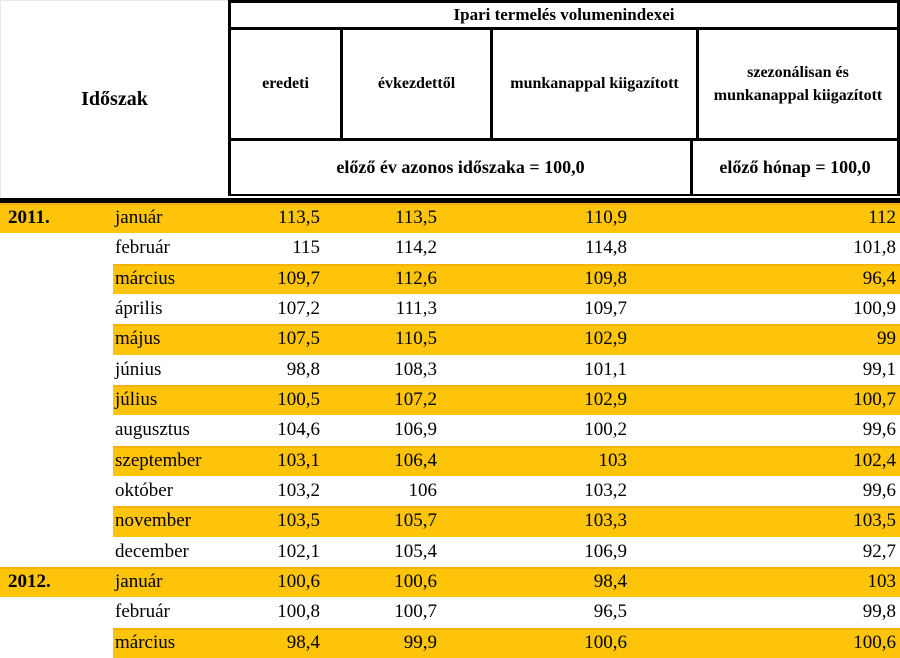 The image size is (900, 658). I want to click on table-row: július 100,5 107,2 102,9 100,7, so click(450, 400).